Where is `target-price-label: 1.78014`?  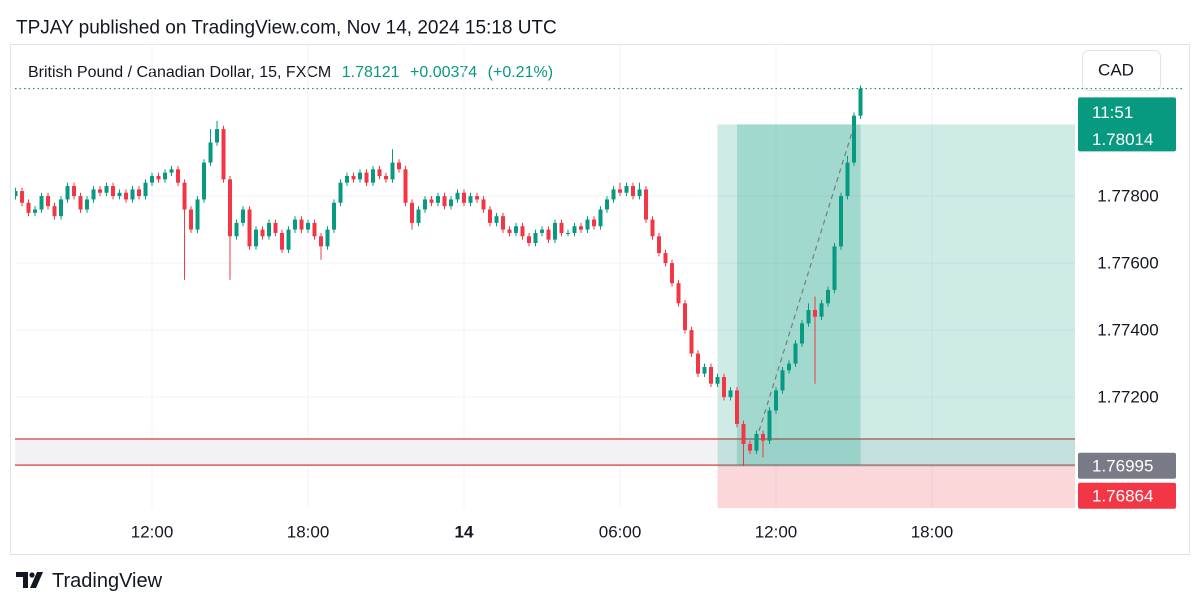
target-price-label: 1.78014 is located at coordinates (1122, 139).